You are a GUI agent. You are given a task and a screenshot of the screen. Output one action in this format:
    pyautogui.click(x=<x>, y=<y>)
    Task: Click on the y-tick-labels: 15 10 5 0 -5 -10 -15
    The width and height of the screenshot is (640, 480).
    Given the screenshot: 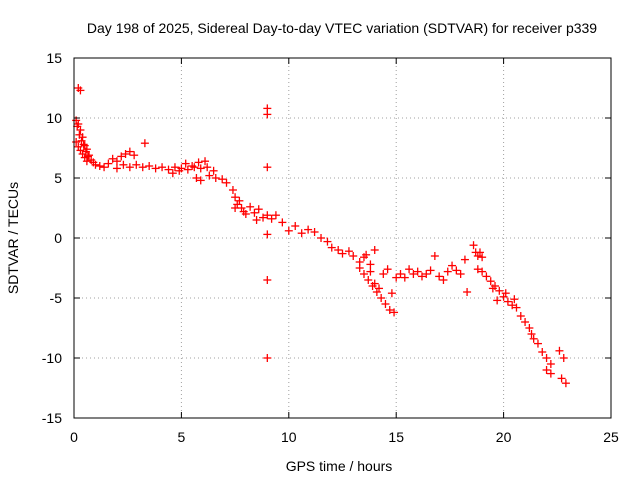 What is the action you would take?
    pyautogui.click(x=52, y=238)
    